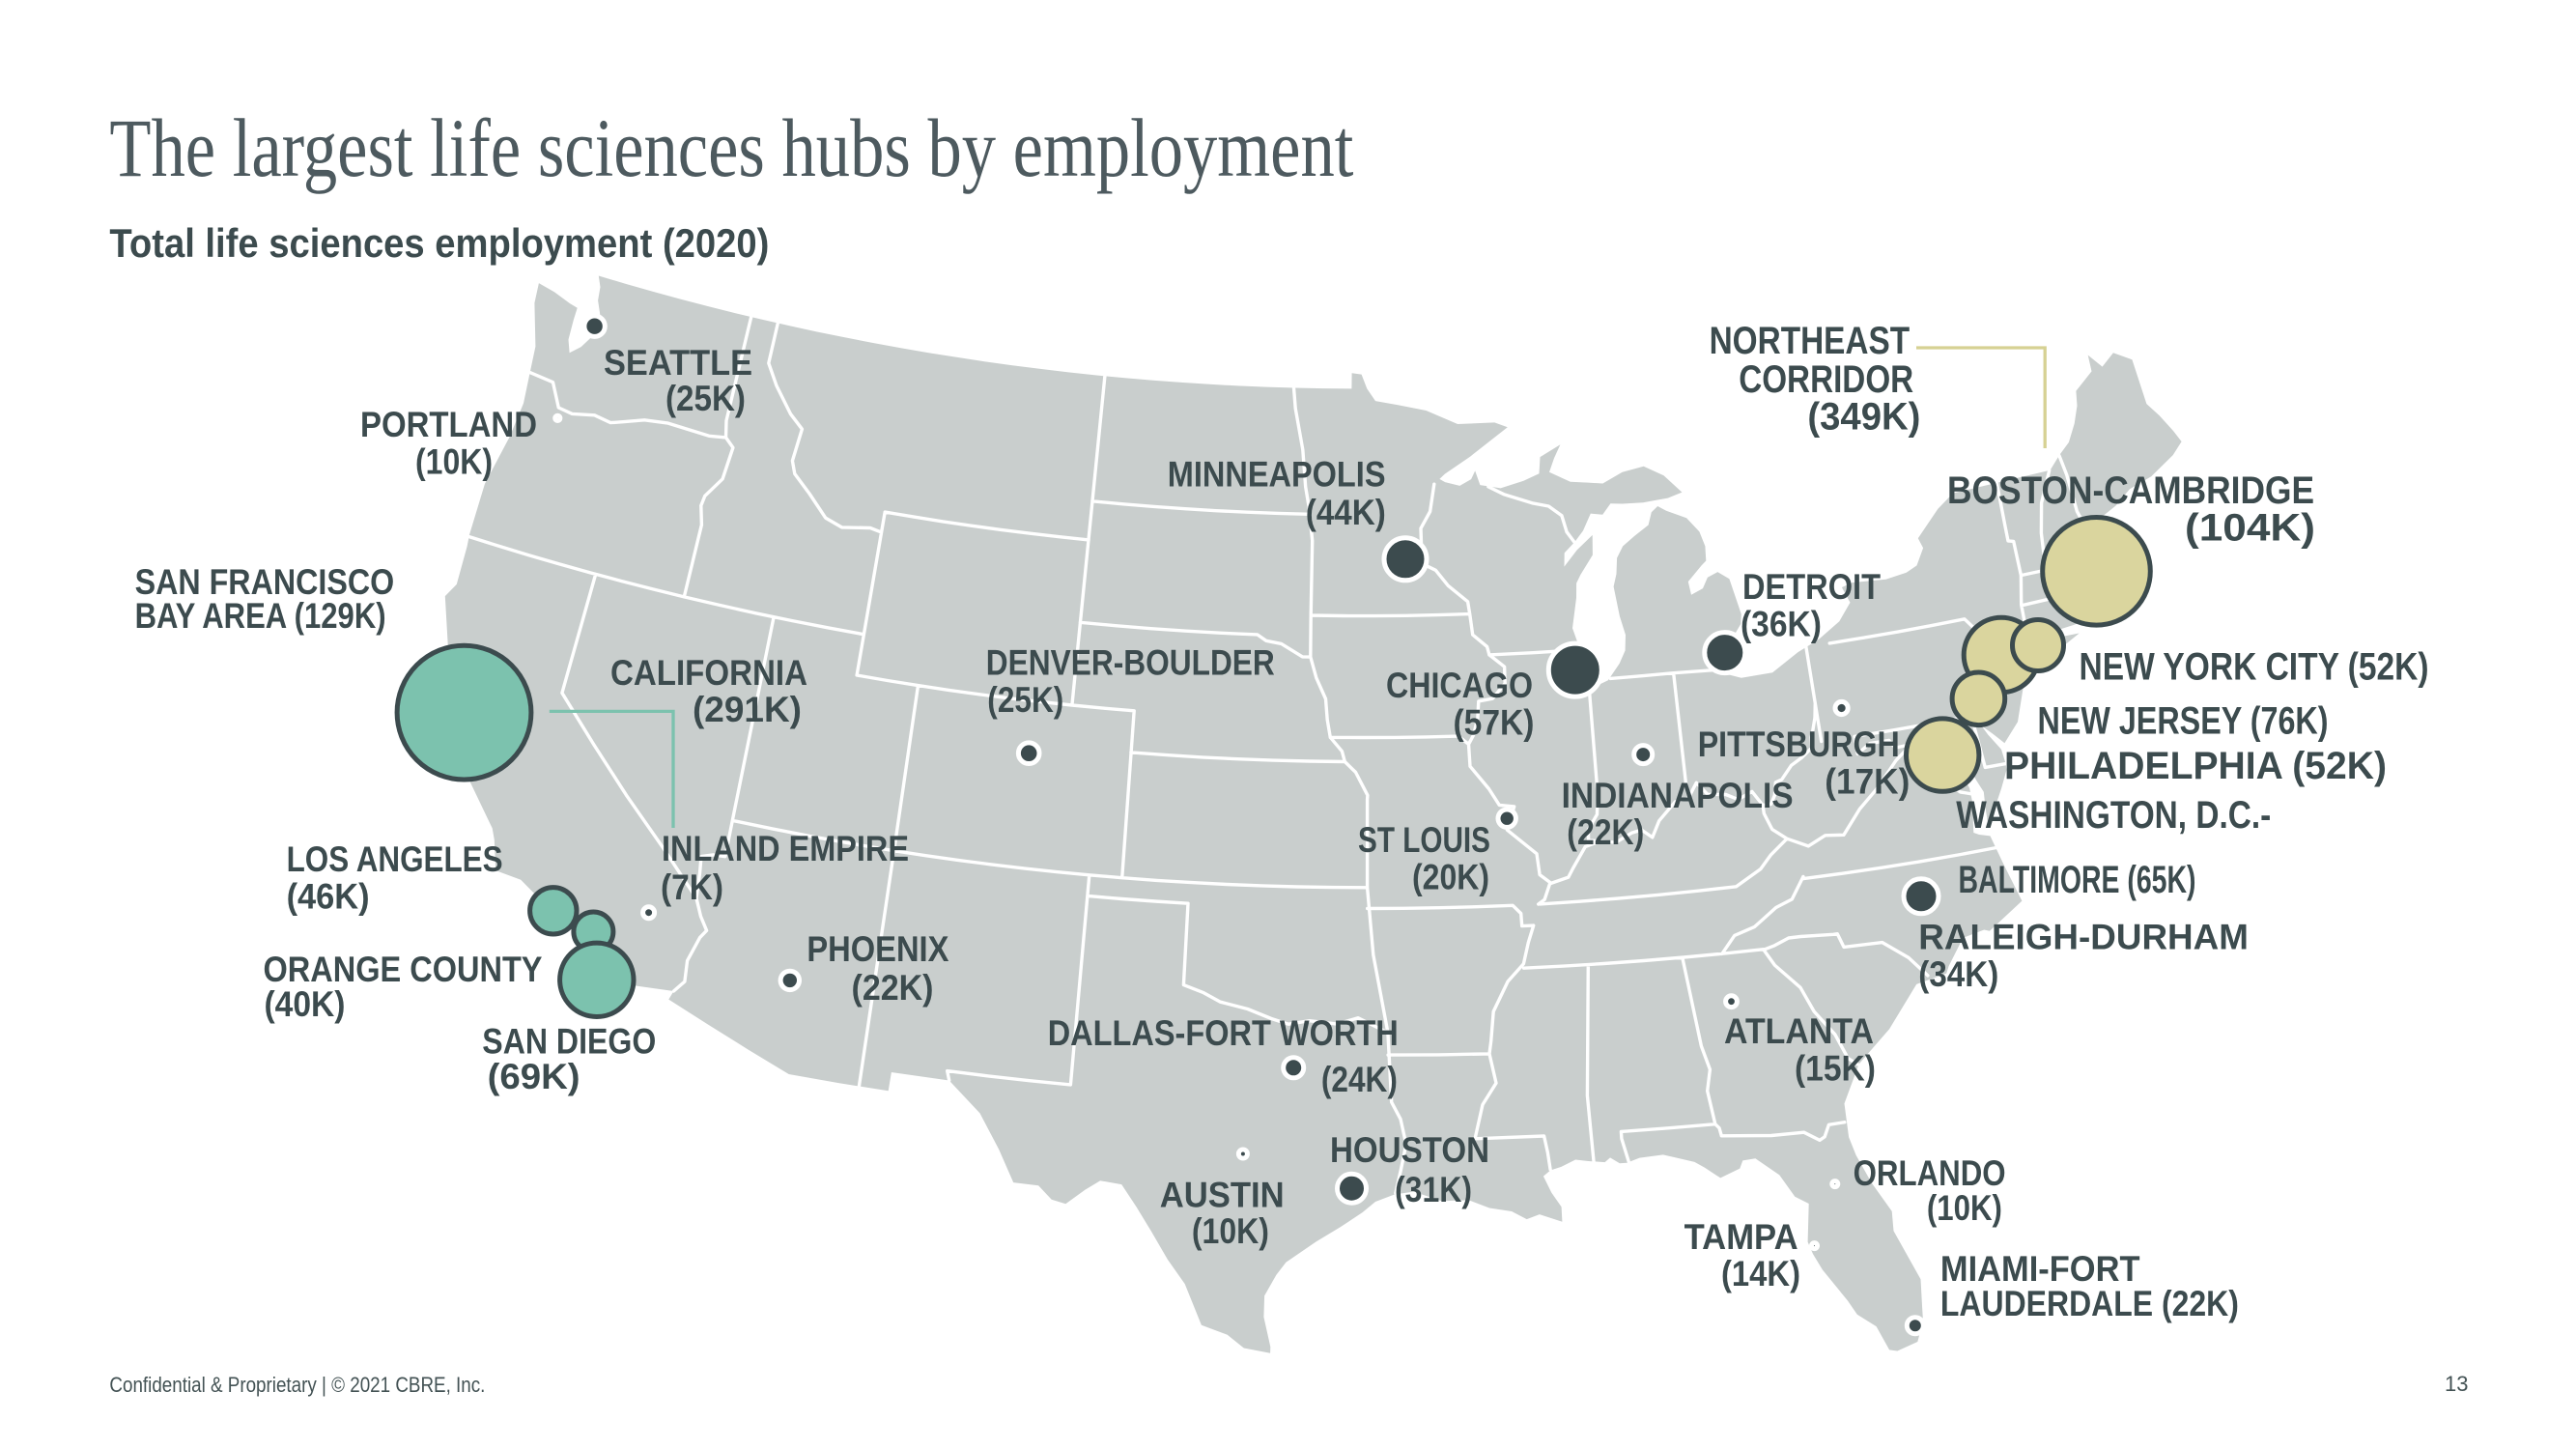 The image size is (2576, 1449). Describe the element at coordinates (1958, 974) in the screenshot. I see `svg-text: (34K)` at that location.